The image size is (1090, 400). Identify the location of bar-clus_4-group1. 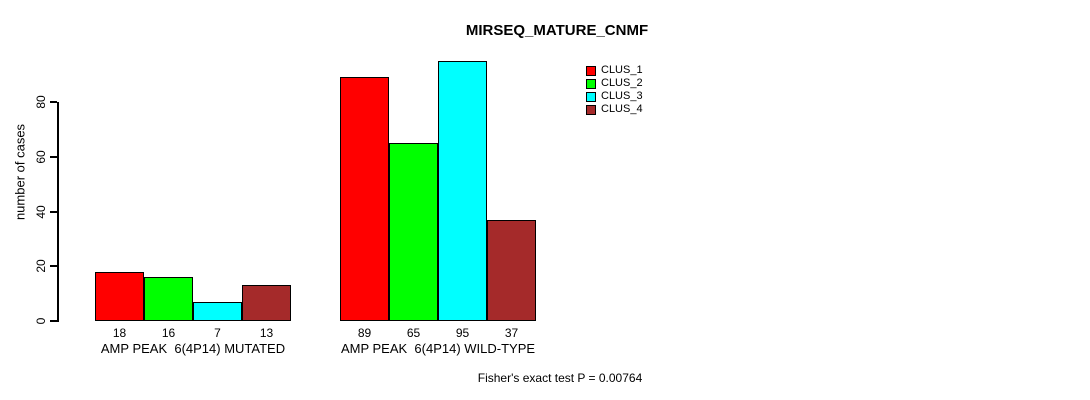
(266, 303).